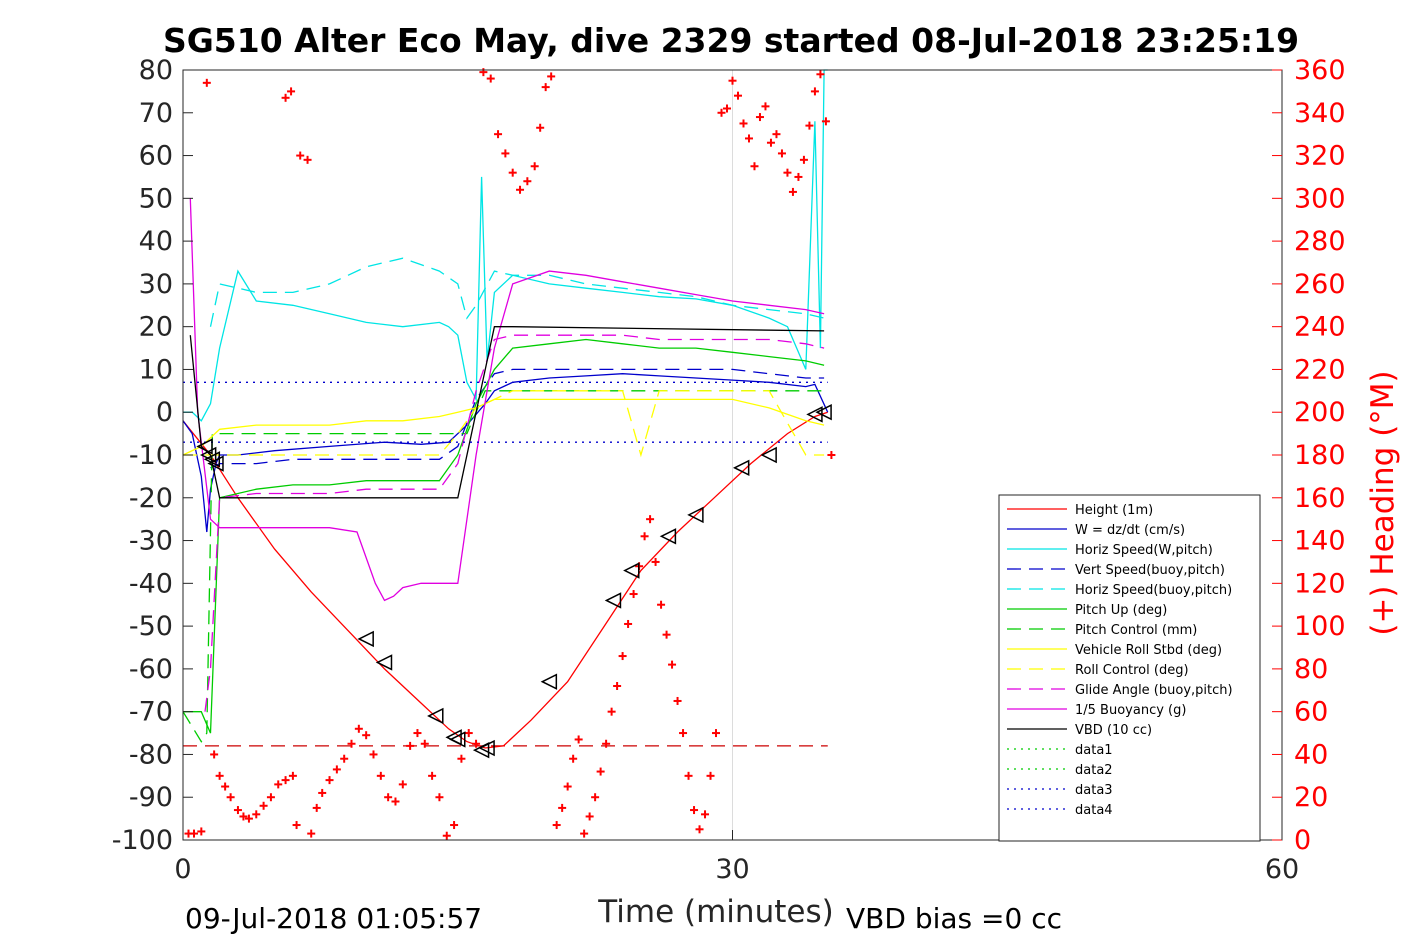  I want to click on legend-label: Height (1m), so click(1114, 510).